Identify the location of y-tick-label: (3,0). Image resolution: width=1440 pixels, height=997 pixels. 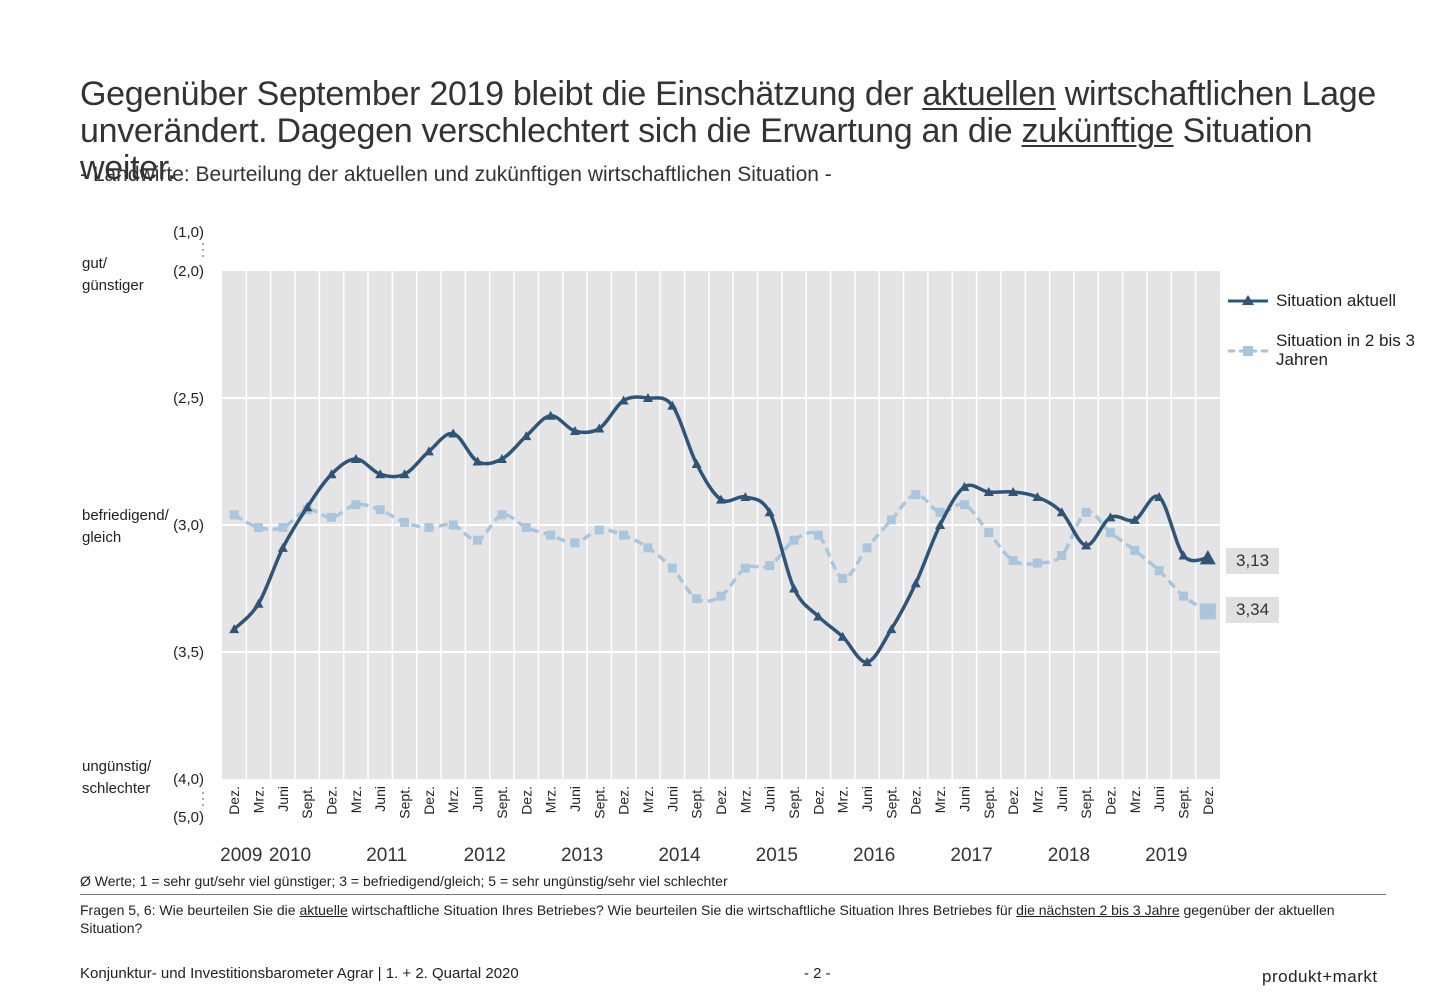
(188, 525).